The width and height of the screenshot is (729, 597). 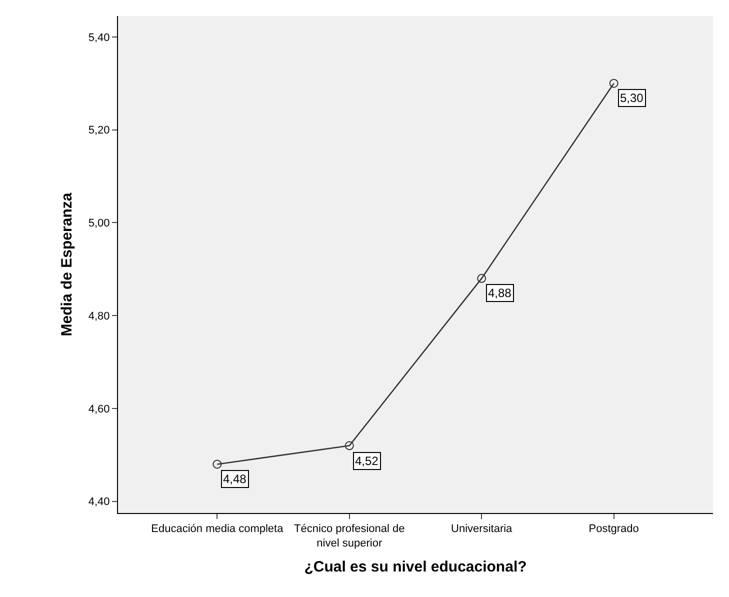 I want to click on y-tick-label: 5,20, so click(x=99, y=130).